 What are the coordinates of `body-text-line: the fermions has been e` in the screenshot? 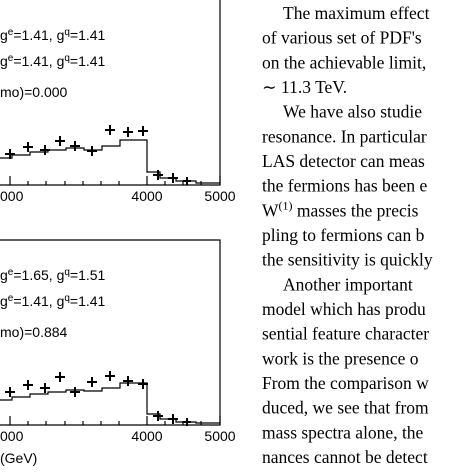 It's located at (344, 186).